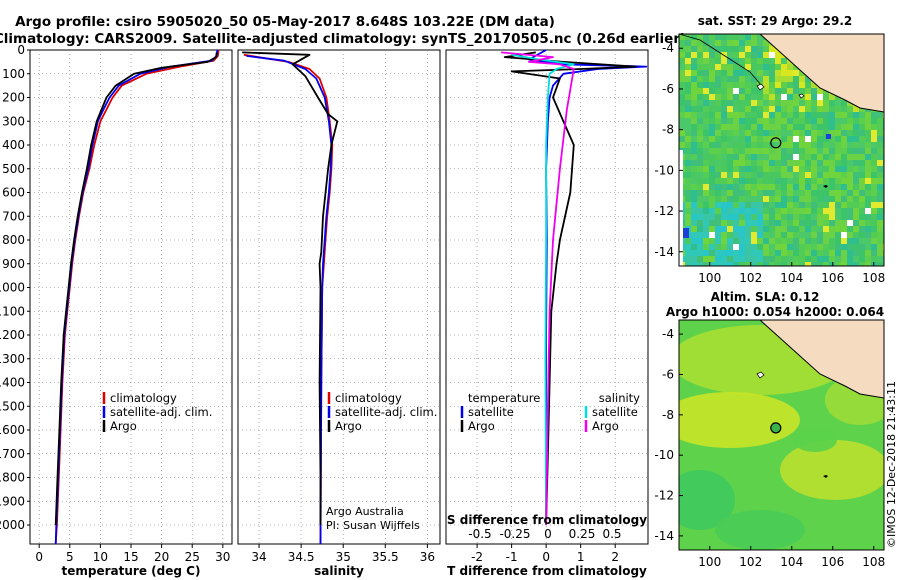  Describe the element at coordinates (781, 150) in the screenshot. I see `sst-map-frame` at that location.